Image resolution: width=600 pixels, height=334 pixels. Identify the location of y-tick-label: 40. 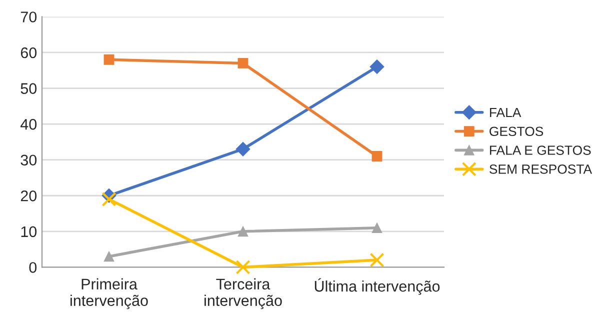
(28, 124).